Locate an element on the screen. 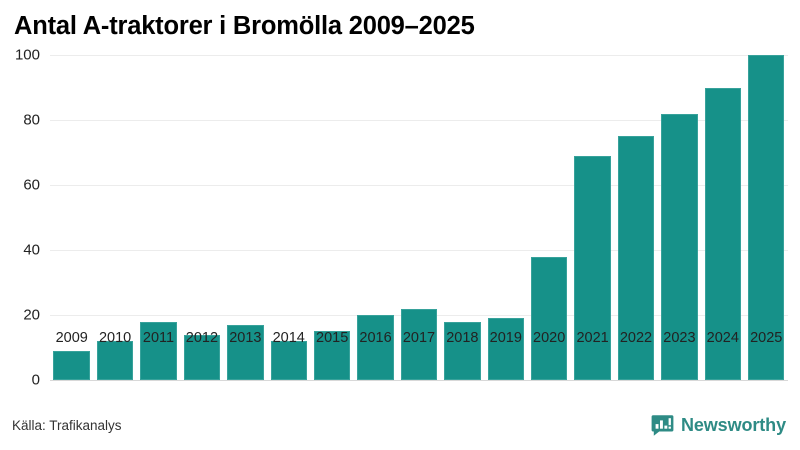 The width and height of the screenshot is (800, 450). x-axis-tick-label: 2009 is located at coordinates (71, 338).